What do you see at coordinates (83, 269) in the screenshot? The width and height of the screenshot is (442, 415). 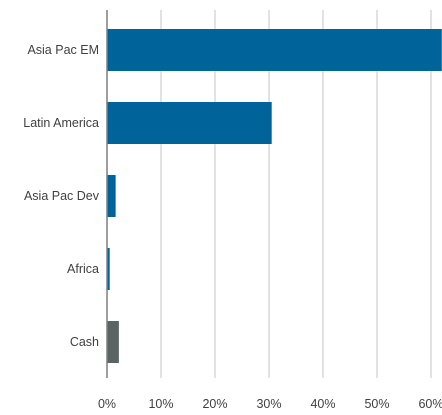 I see `category-label: Africa` at bounding box center [83, 269].